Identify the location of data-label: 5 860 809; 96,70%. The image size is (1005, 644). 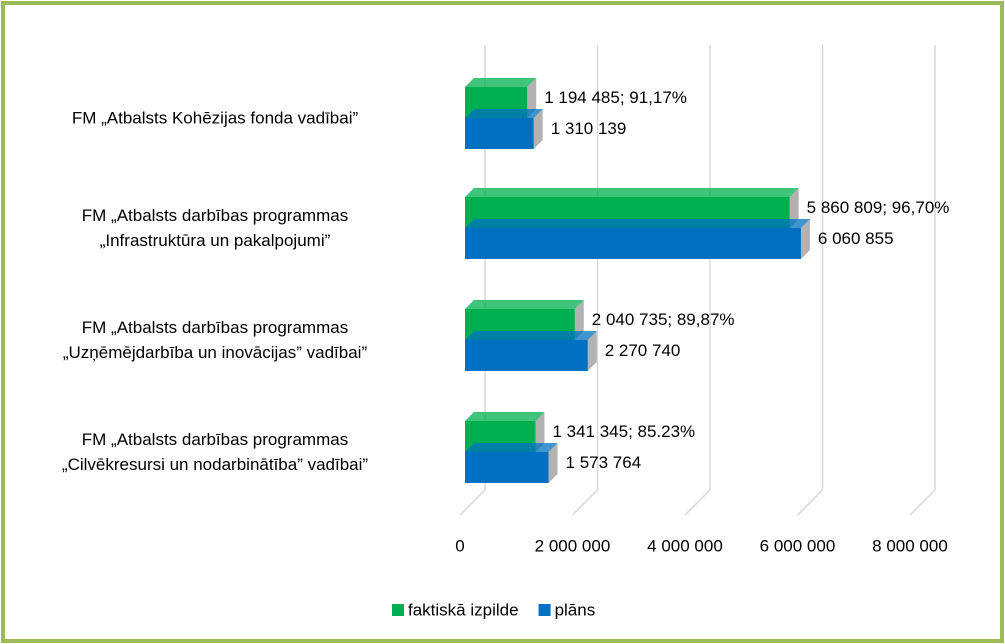
(878, 207).